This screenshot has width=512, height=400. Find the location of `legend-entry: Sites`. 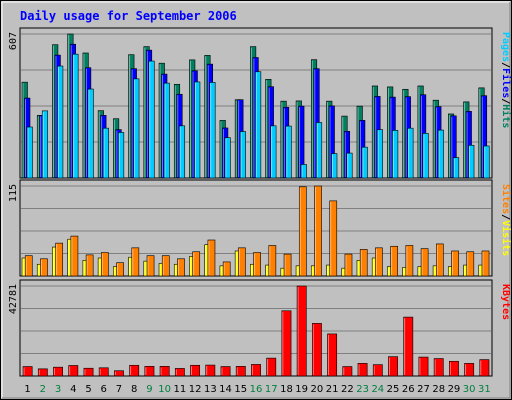

legend-entry: Sites is located at coordinates (506, 199).